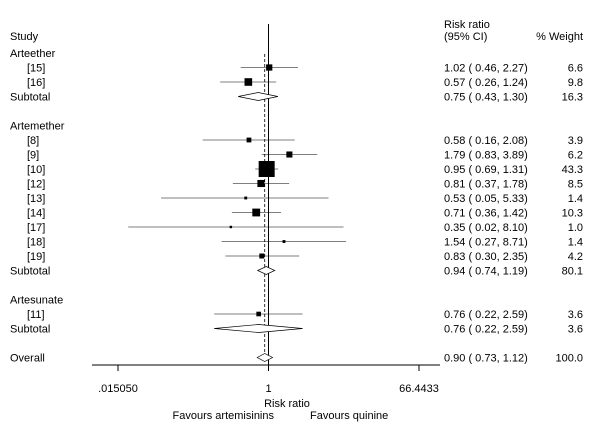 The width and height of the screenshot is (600, 437). What do you see at coordinates (36, 185) in the screenshot?
I see `study-label: [12]` at bounding box center [36, 185].